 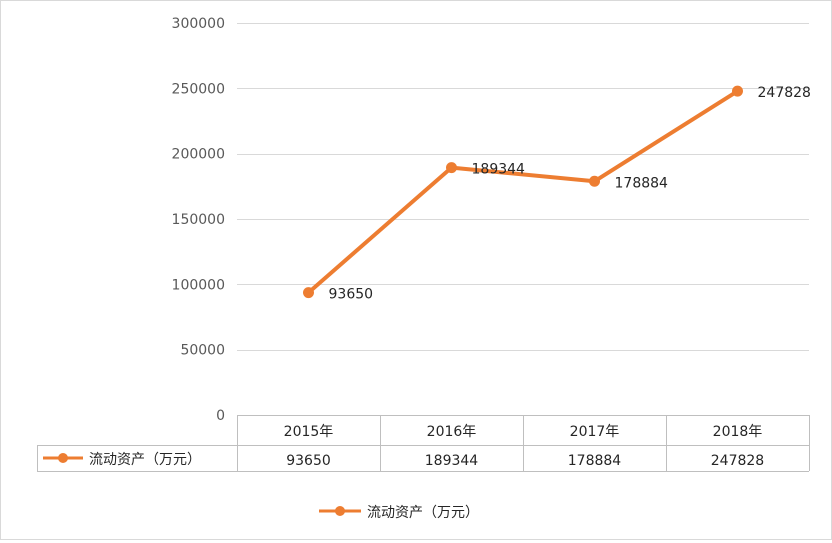 What do you see at coordinates (784, 93) in the screenshot?
I see `data-label: 247828` at bounding box center [784, 93].